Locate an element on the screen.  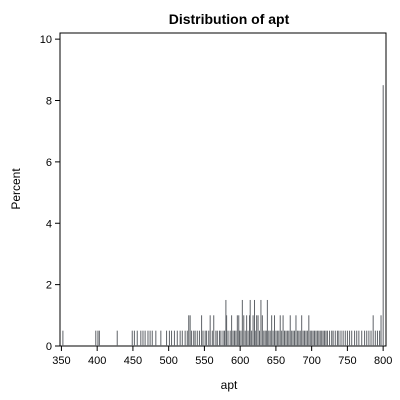
x-tick-label: 450 is located at coordinates (133, 361).